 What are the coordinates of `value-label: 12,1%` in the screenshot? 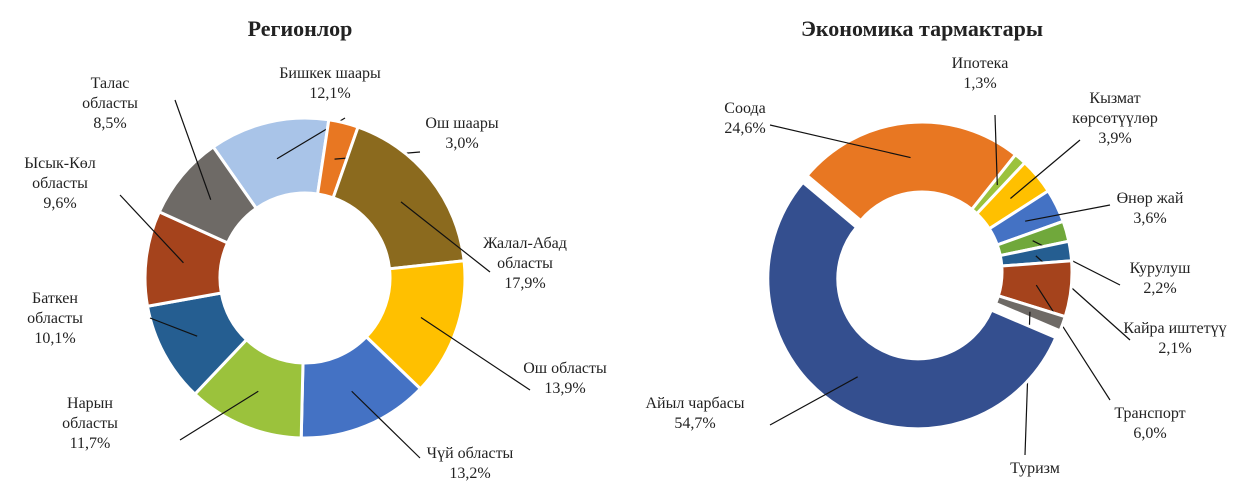 It's located at (329, 93).